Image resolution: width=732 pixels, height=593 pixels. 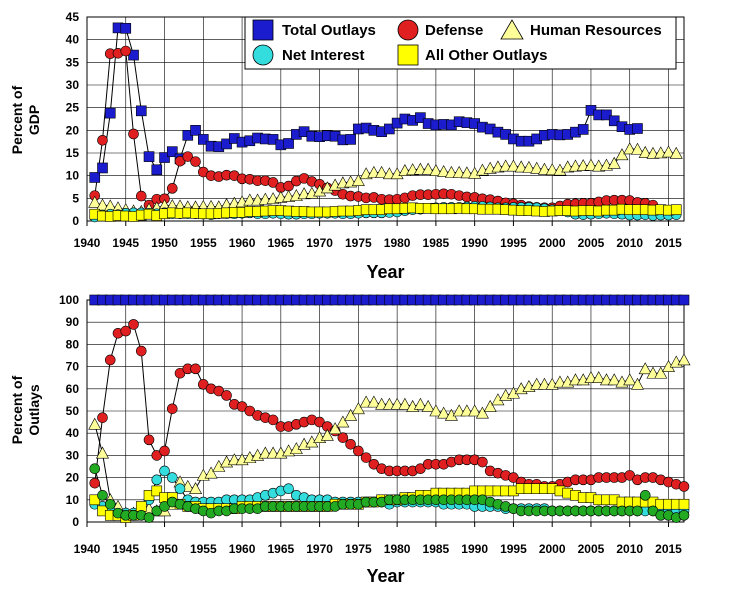 I want to click on x-tick-label: 1965, so click(x=280, y=243).